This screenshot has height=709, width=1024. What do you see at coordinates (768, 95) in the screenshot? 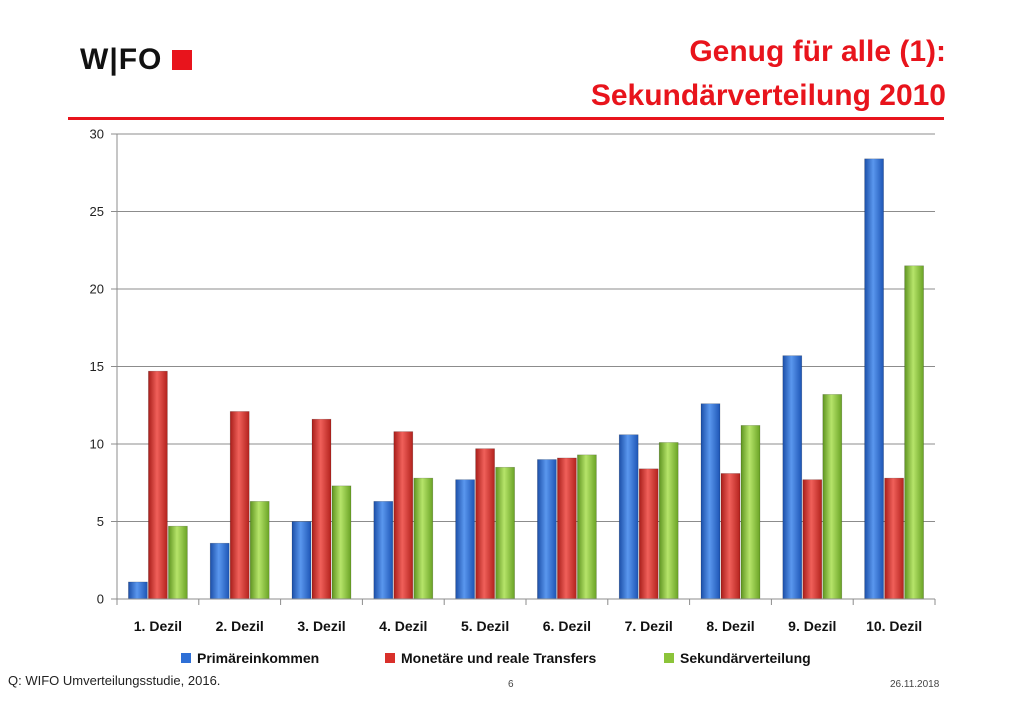
I see `title-line-2: Sekundärverteilung 2010` at bounding box center [768, 95].